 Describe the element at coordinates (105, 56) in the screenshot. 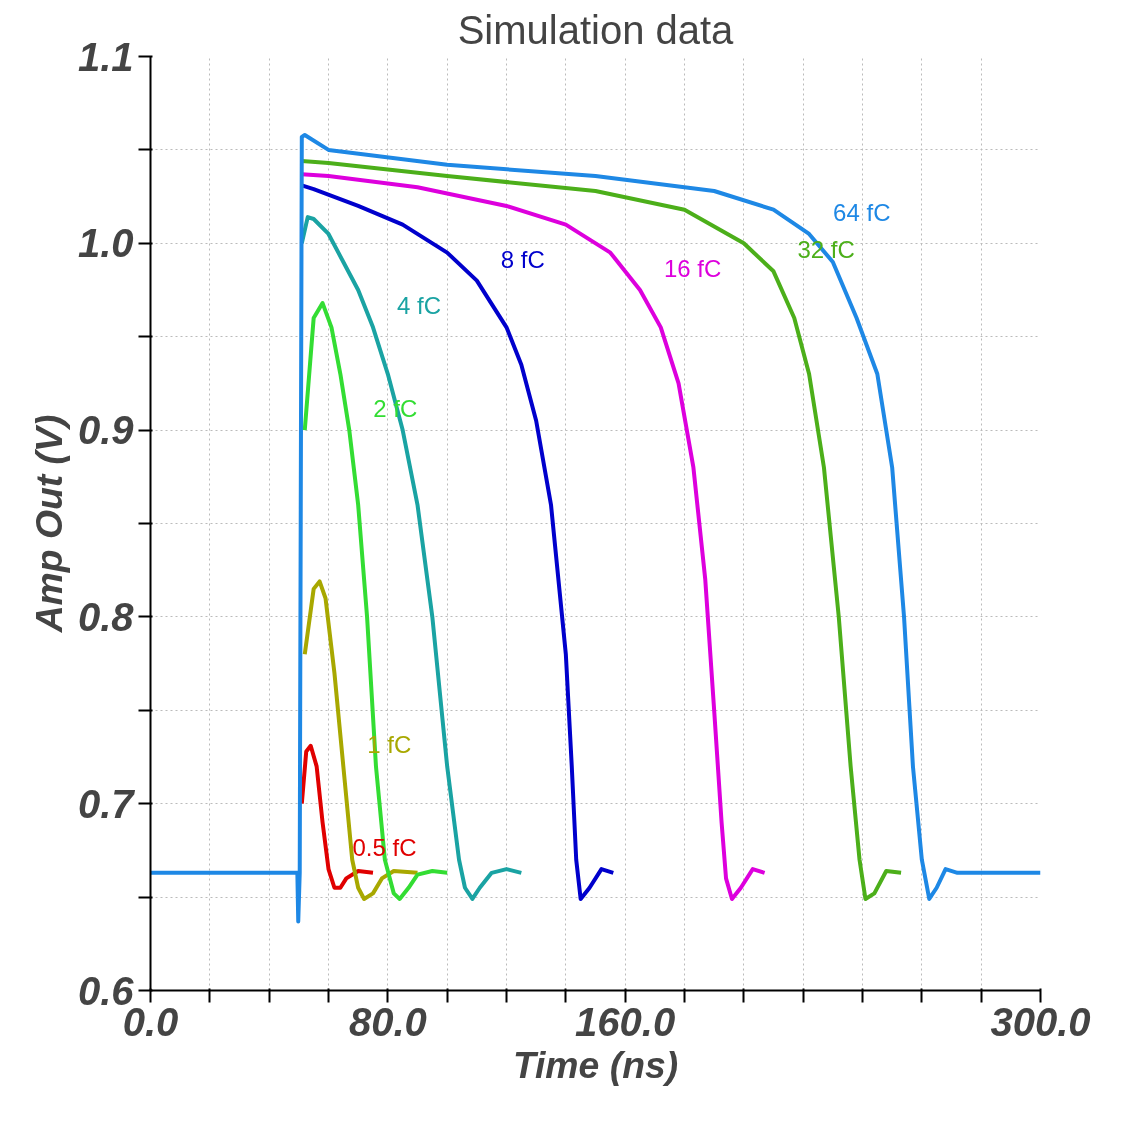

I see `y-tick-label: 1.1` at that location.